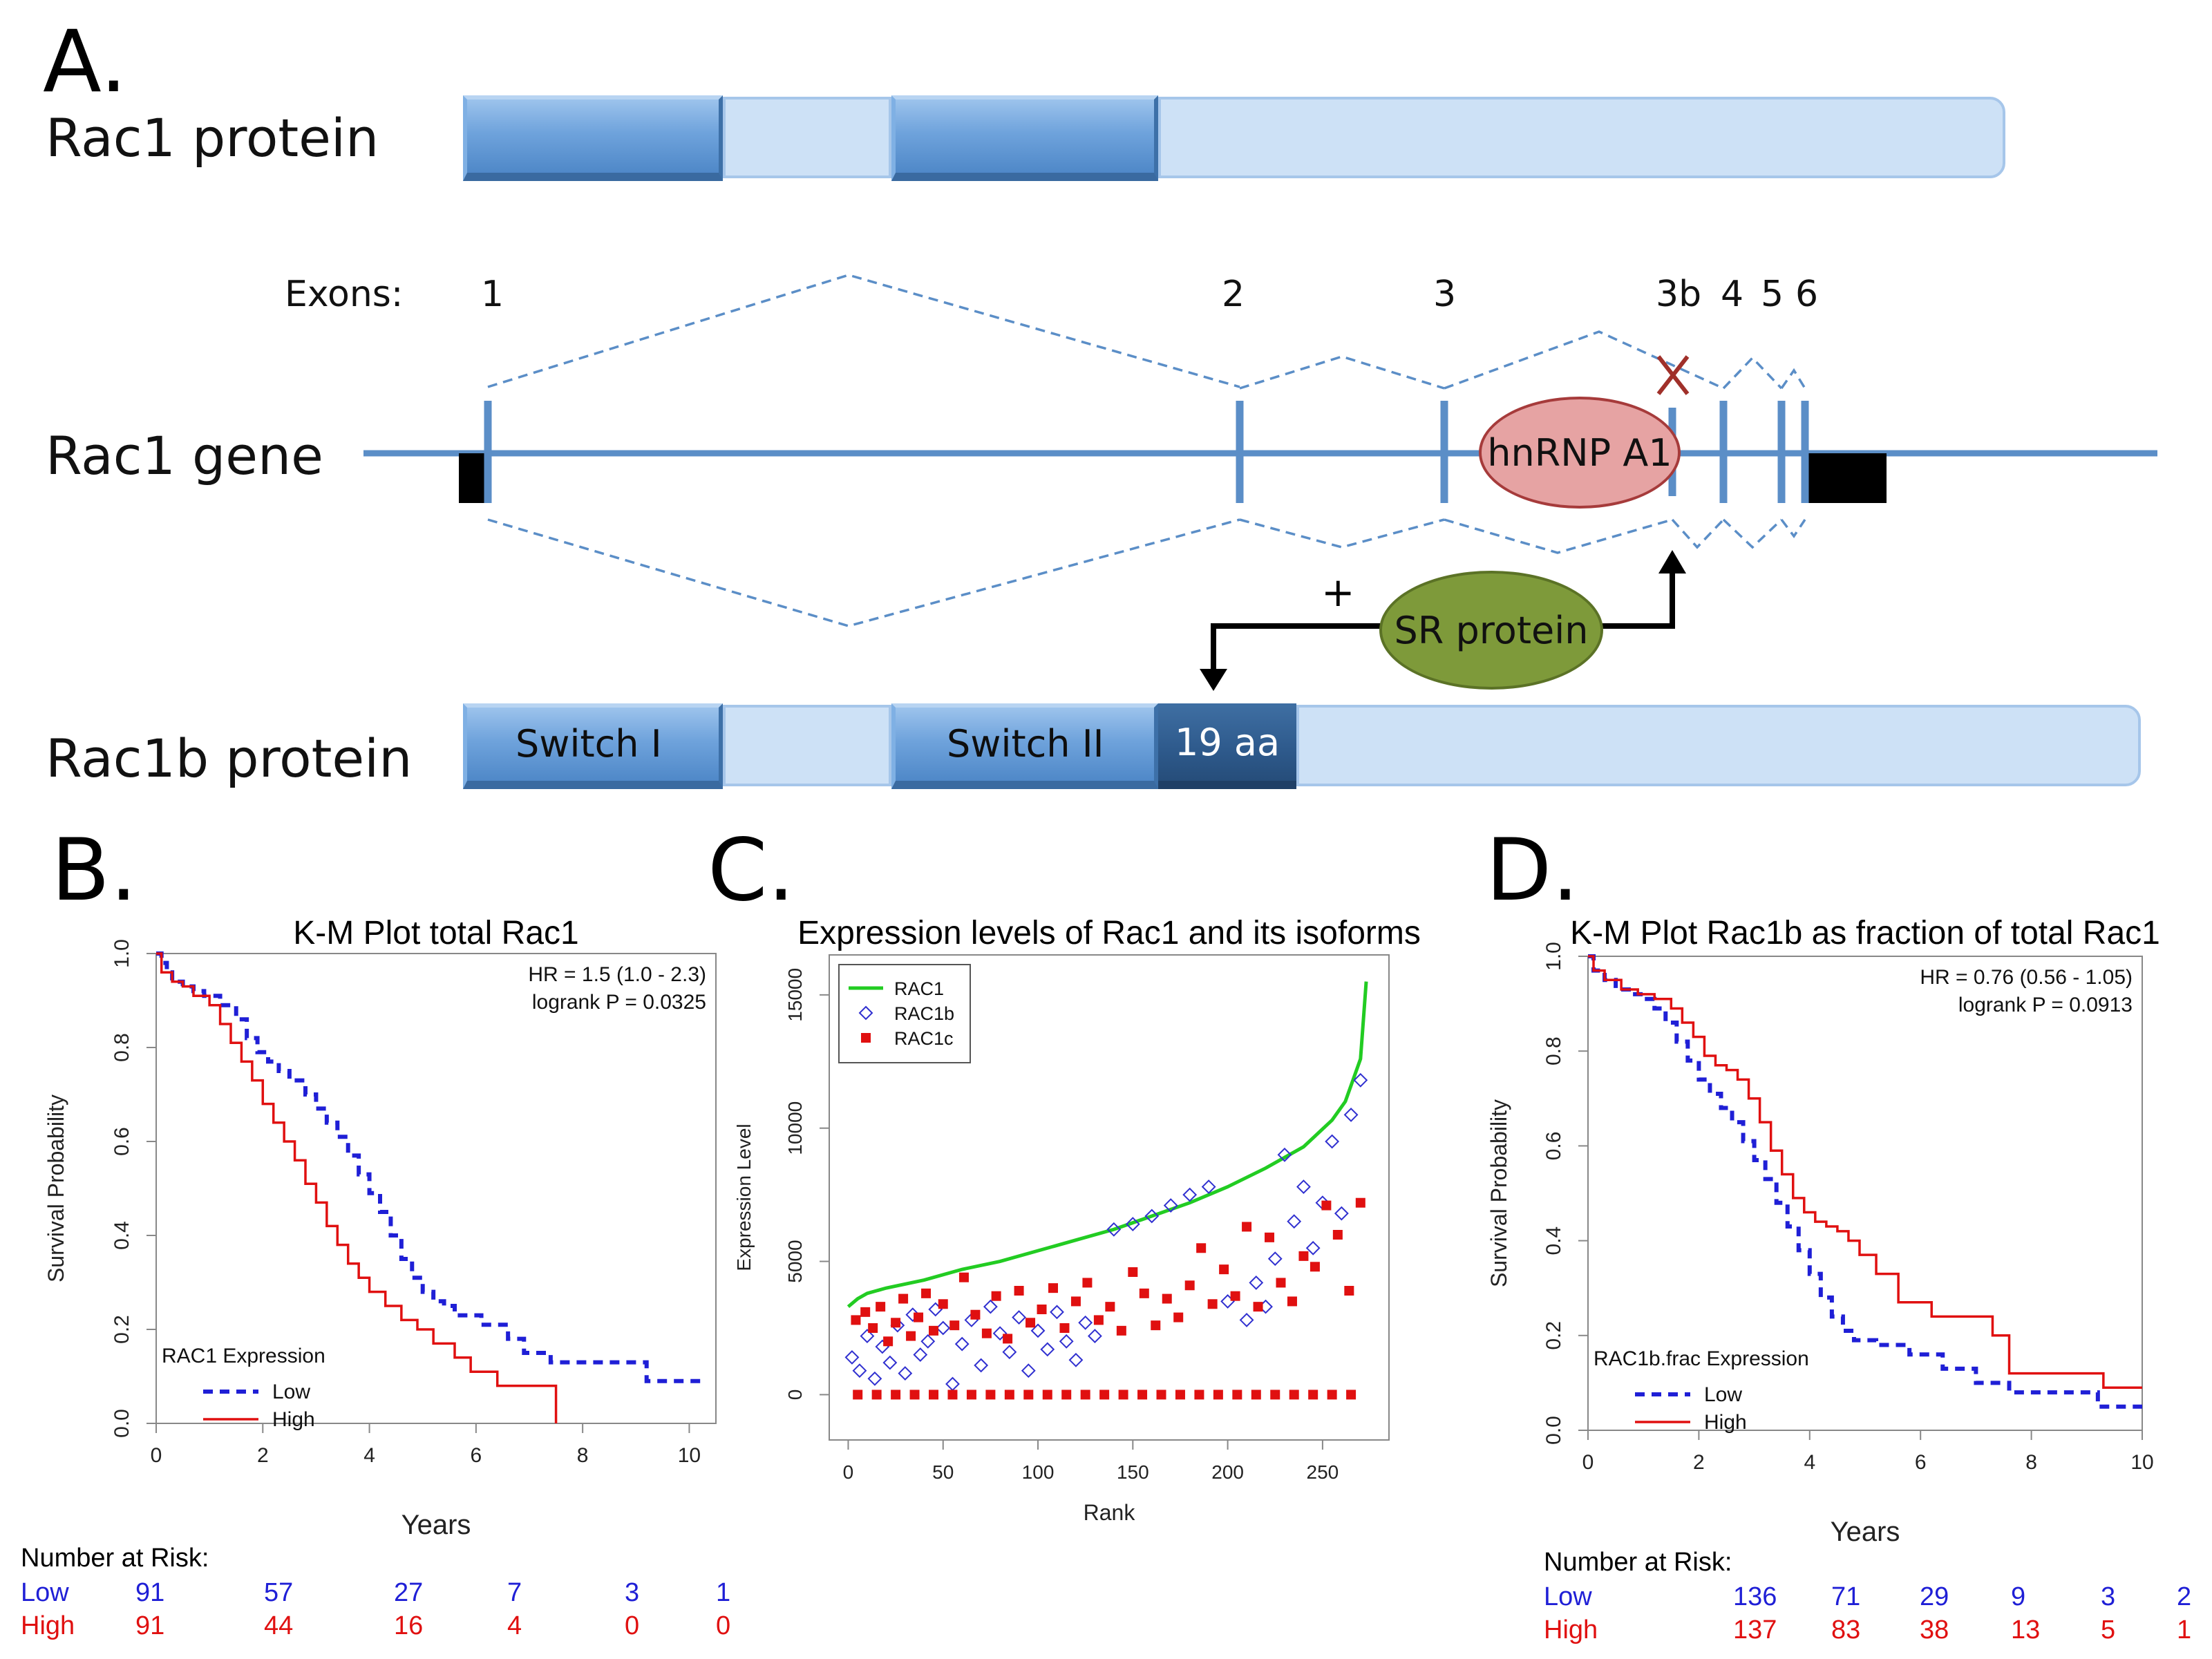  What do you see at coordinates (1532, 870) in the screenshot?
I see `panel-label-d: D.` at bounding box center [1532, 870].